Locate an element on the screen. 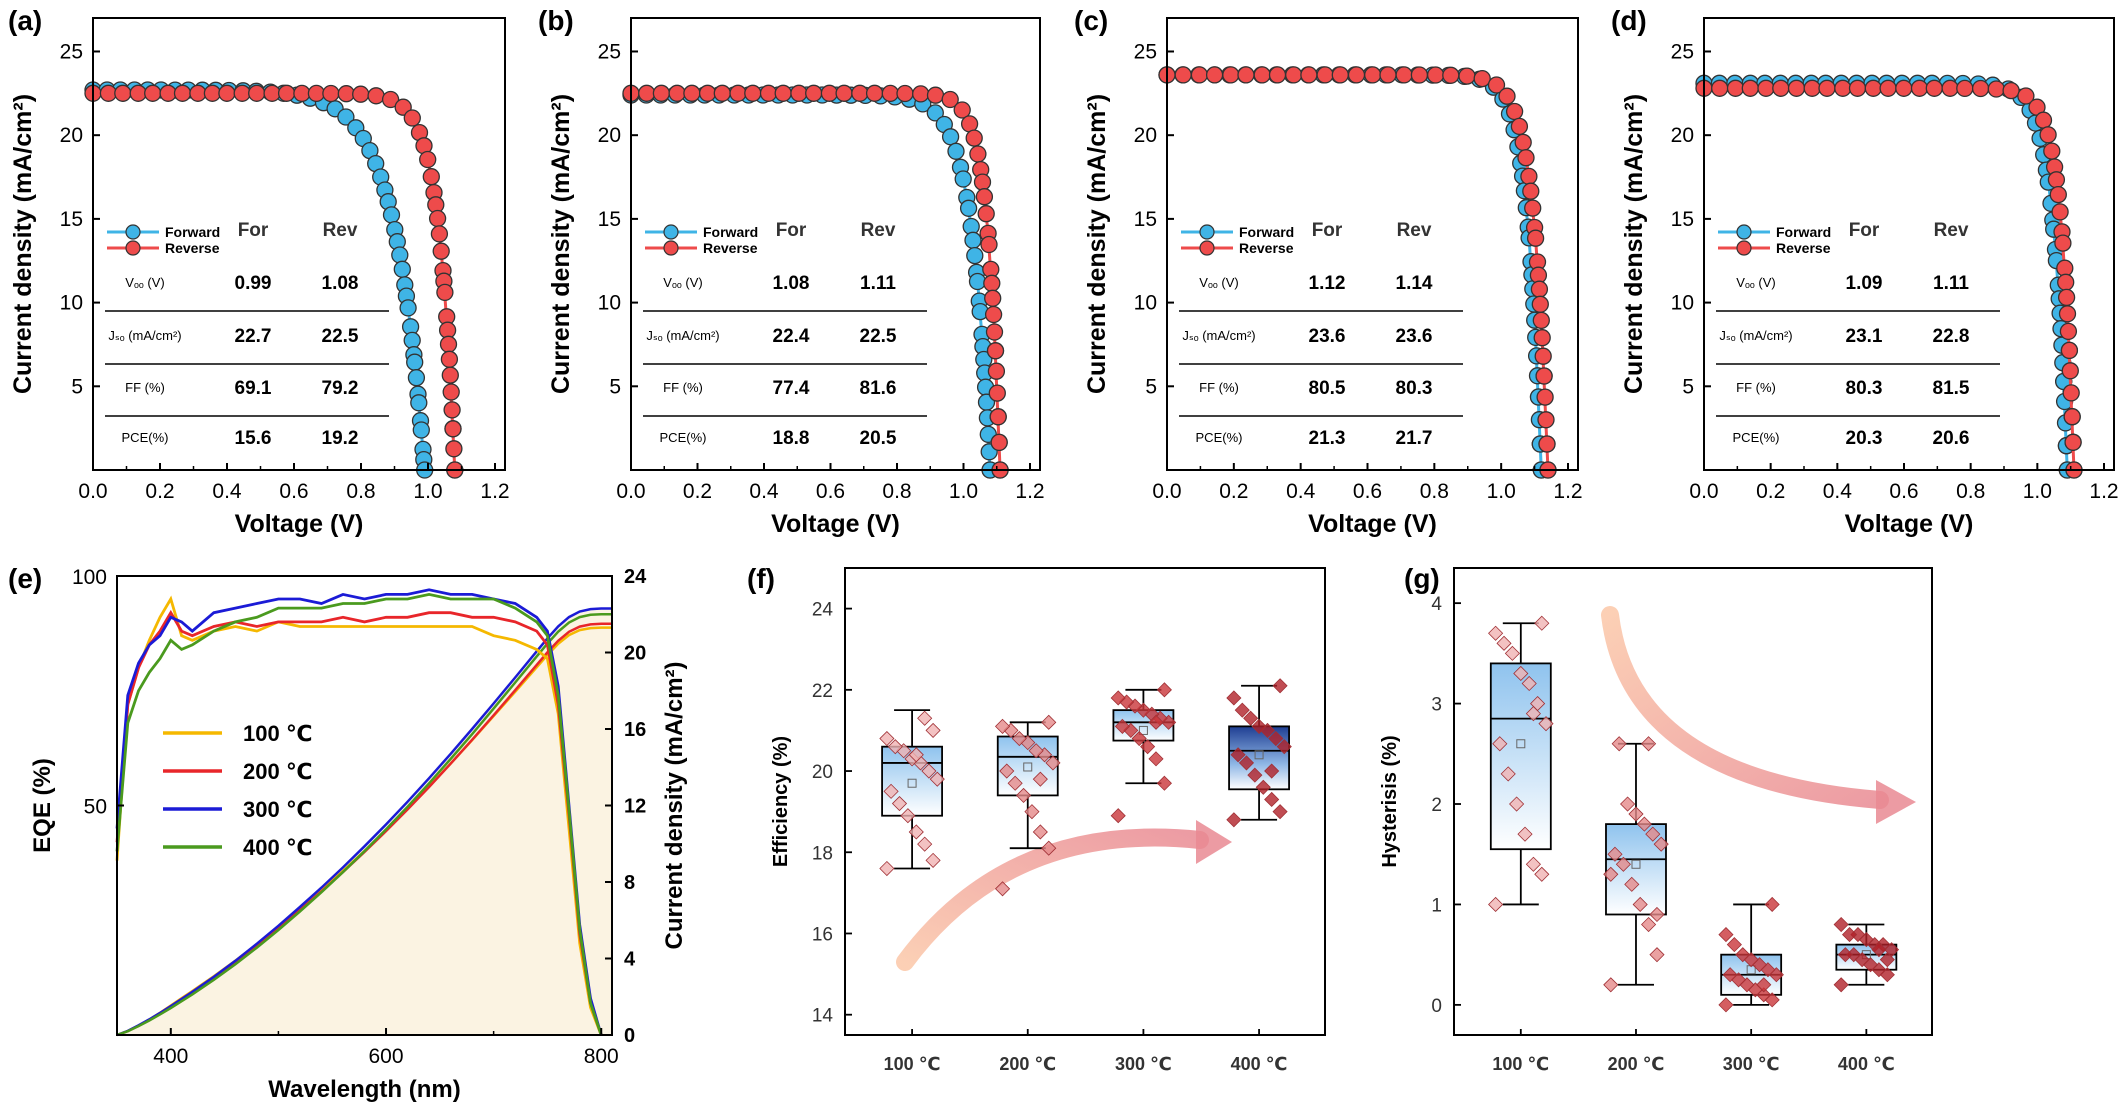  x-axis-label: Voltage (V) is located at coordinates (835, 524).